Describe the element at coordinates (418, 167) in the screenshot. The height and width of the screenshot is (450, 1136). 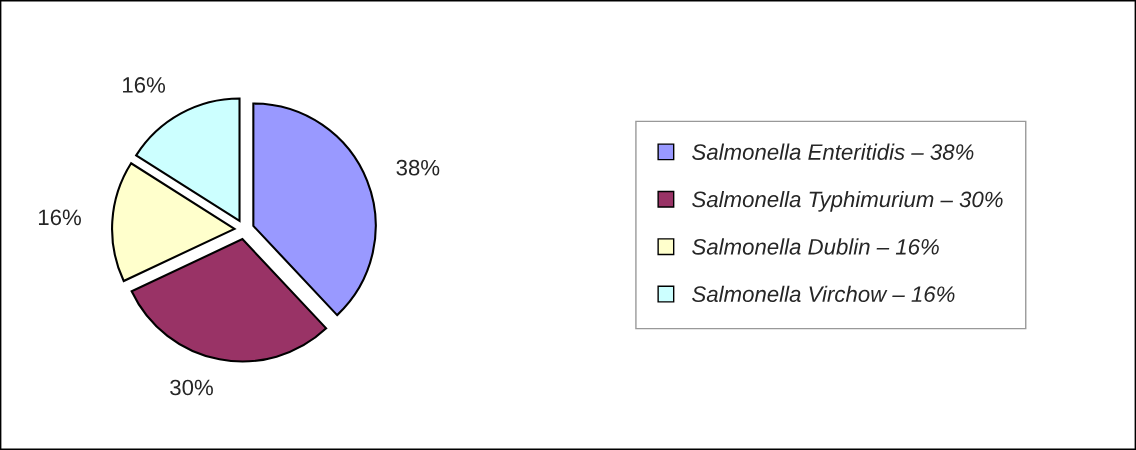
I see `data-label: 38%` at that location.